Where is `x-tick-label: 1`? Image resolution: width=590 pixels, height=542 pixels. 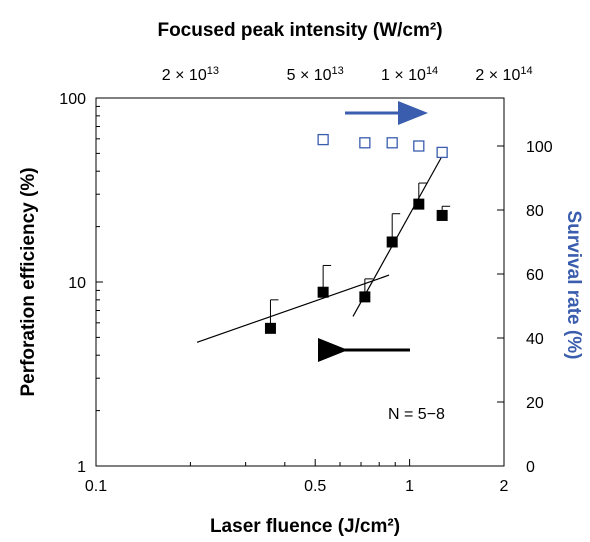 x-tick-label: 1 is located at coordinates (409, 486).